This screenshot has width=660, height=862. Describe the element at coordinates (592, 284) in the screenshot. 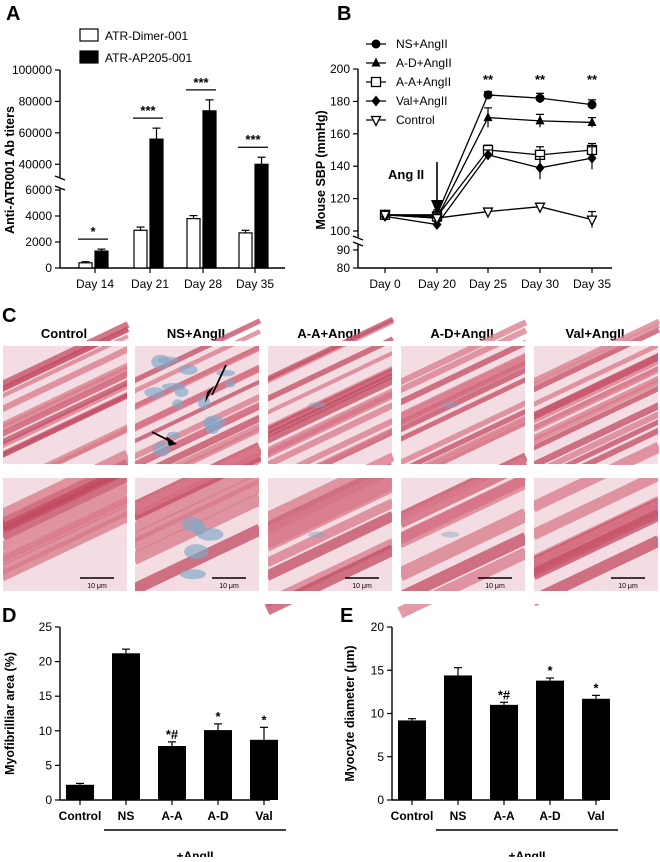

I see `panel-b-x-tick-label: Day 35` at that location.